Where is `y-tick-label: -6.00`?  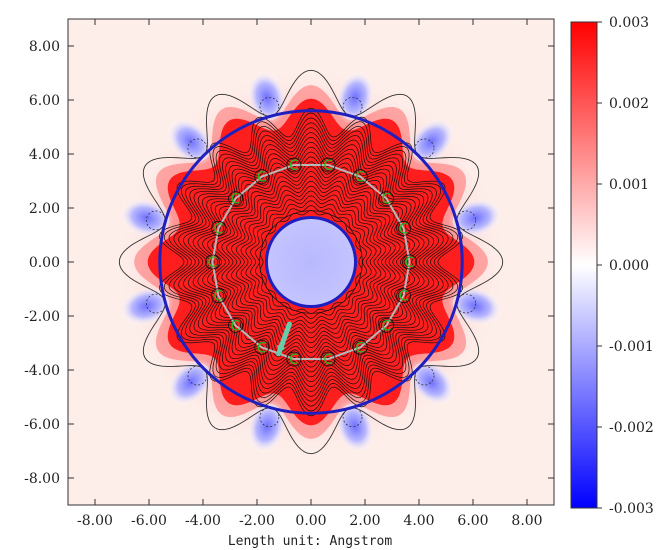 y-tick-label: -6.00 is located at coordinates (42, 425).